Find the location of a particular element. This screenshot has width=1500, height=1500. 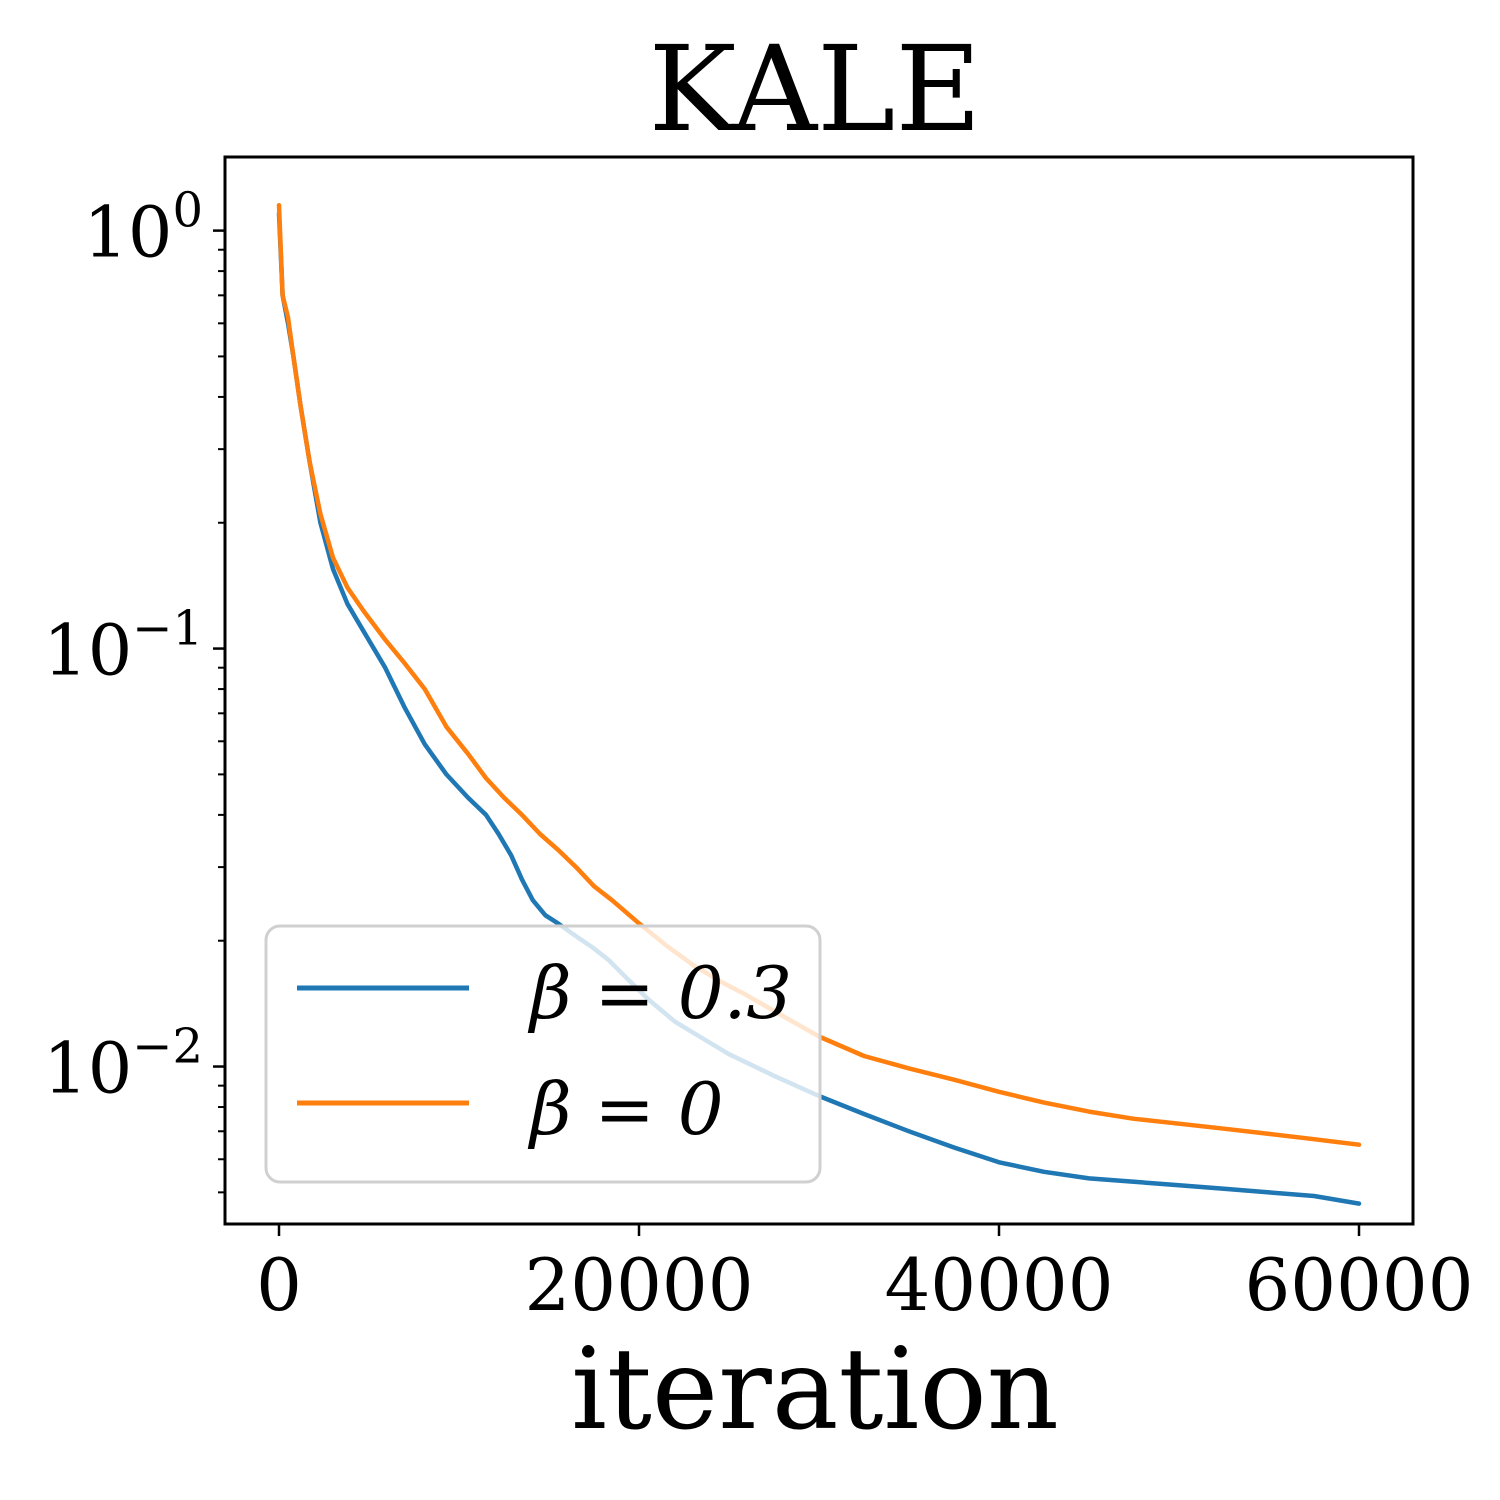

y-tick-label: 10⁻¹ is located at coordinates (123, 646).